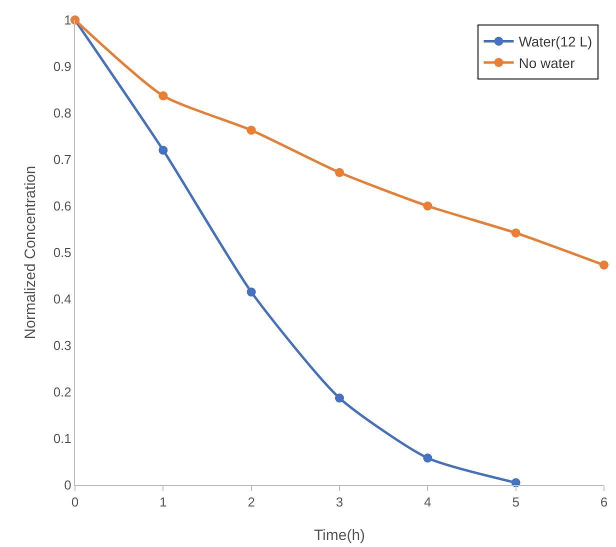  Describe the element at coordinates (604, 502) in the screenshot. I see `x-tick-label: 6` at that location.